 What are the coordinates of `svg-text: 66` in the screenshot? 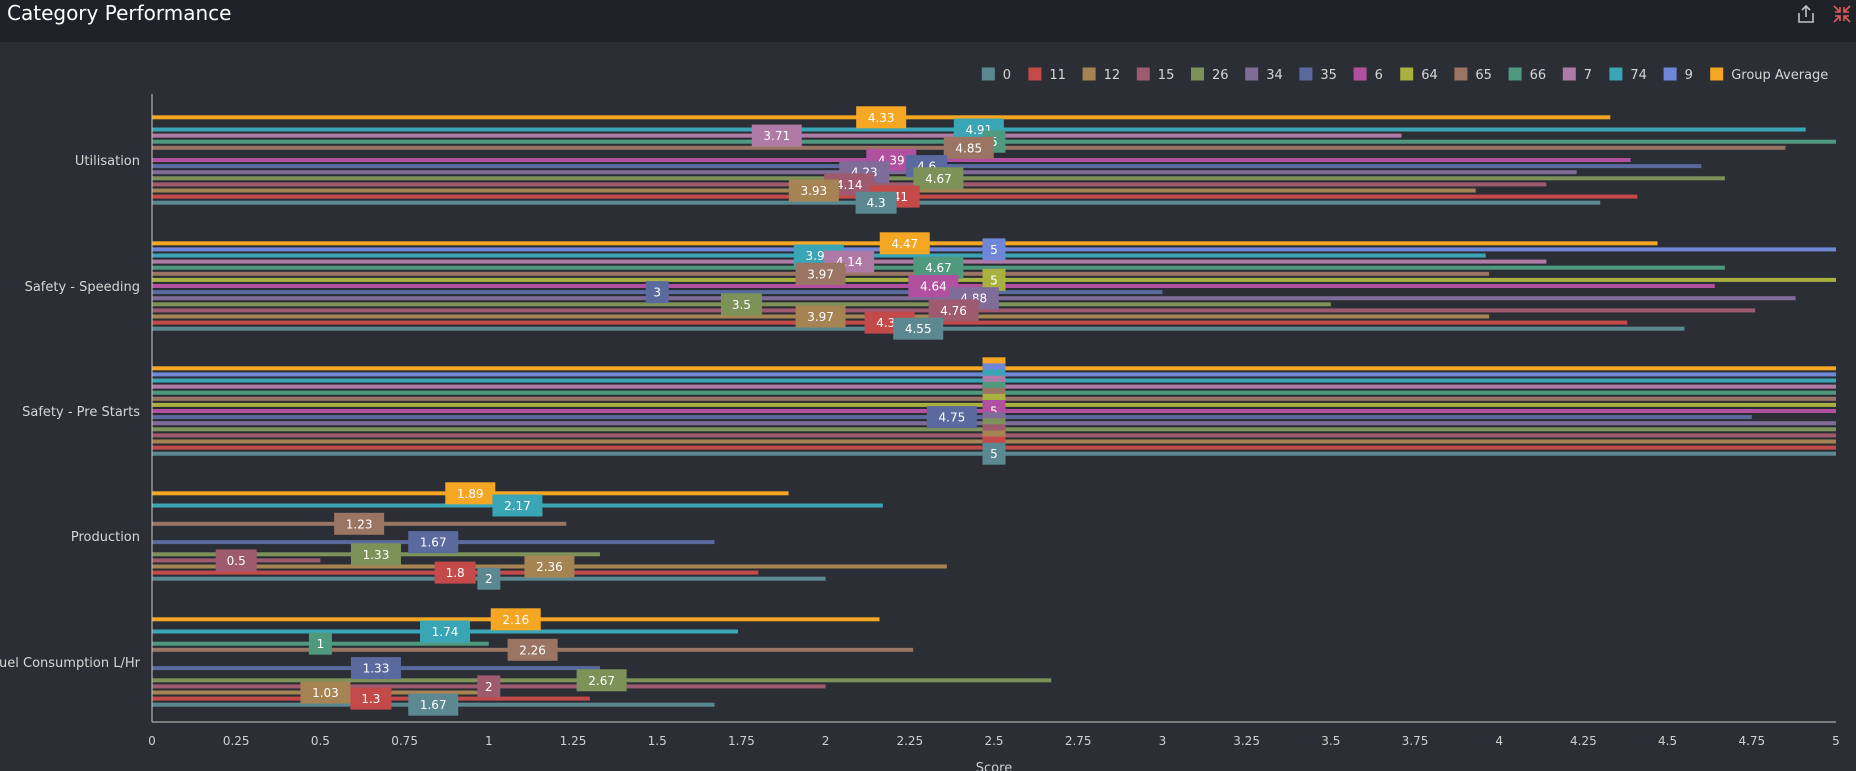 It's located at (1538, 75).